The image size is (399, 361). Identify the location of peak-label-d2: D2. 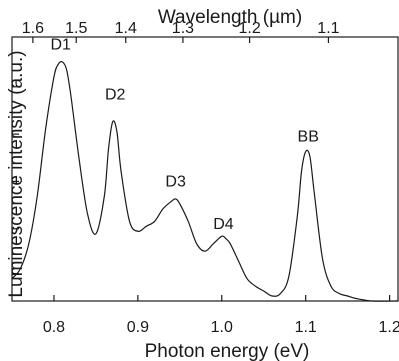
(115, 94).